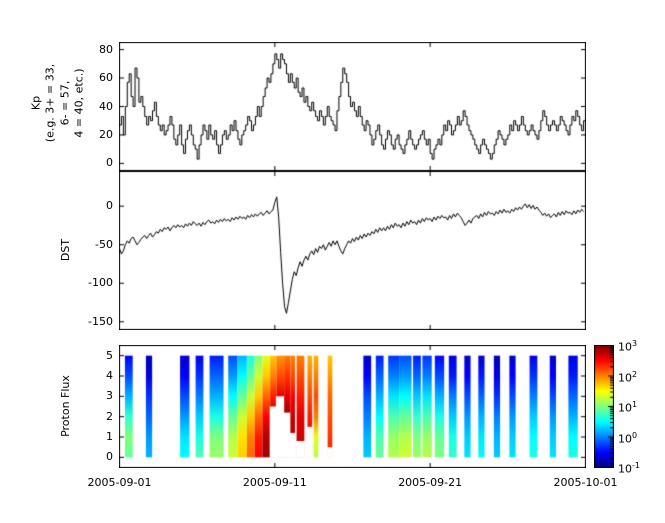  I want to click on kp-ytick-label-3: 60, so click(106, 78).